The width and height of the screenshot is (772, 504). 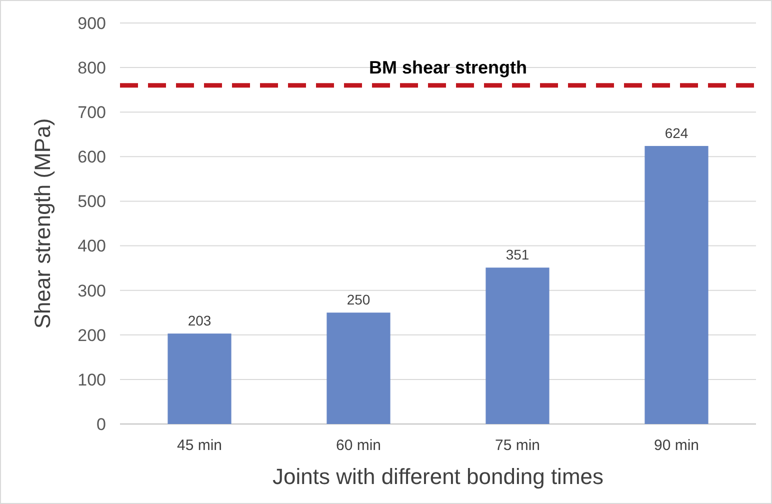 What do you see at coordinates (92, 112) in the screenshot?
I see `y-tick-label: 700` at bounding box center [92, 112].